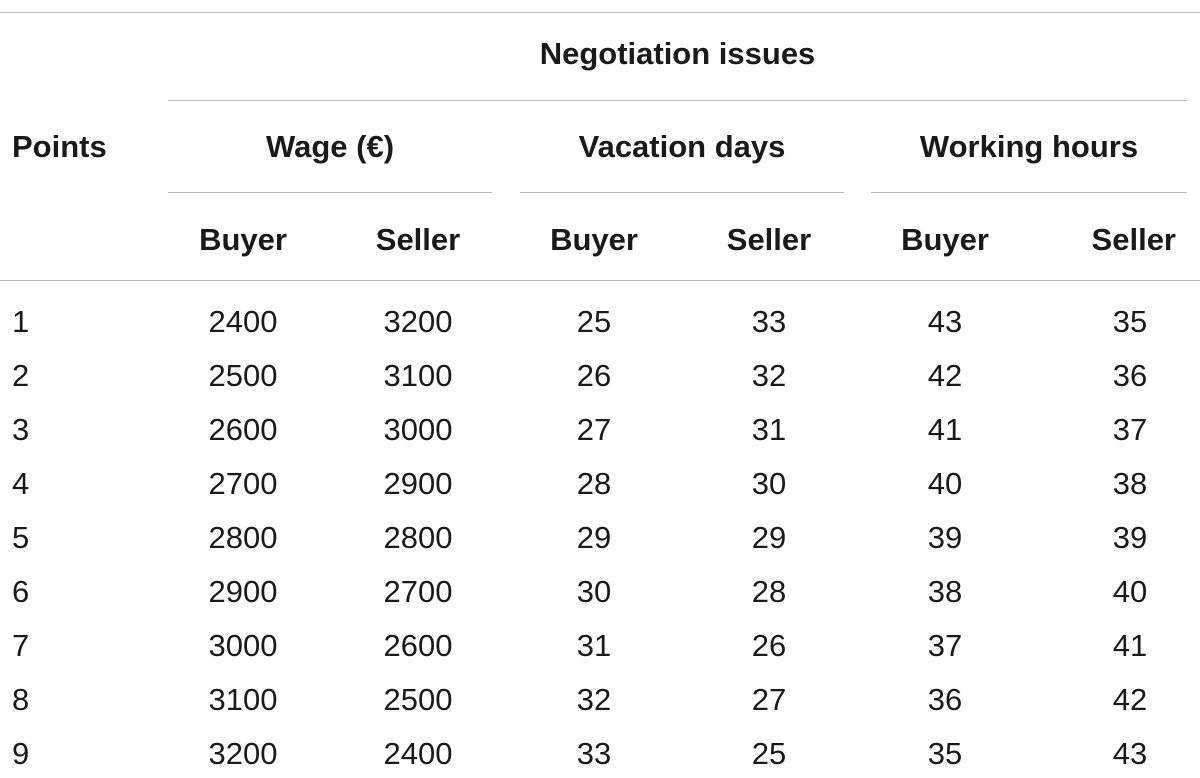 The image size is (1200, 778). I want to click on hours-seller-header: Seller, so click(1133, 239).